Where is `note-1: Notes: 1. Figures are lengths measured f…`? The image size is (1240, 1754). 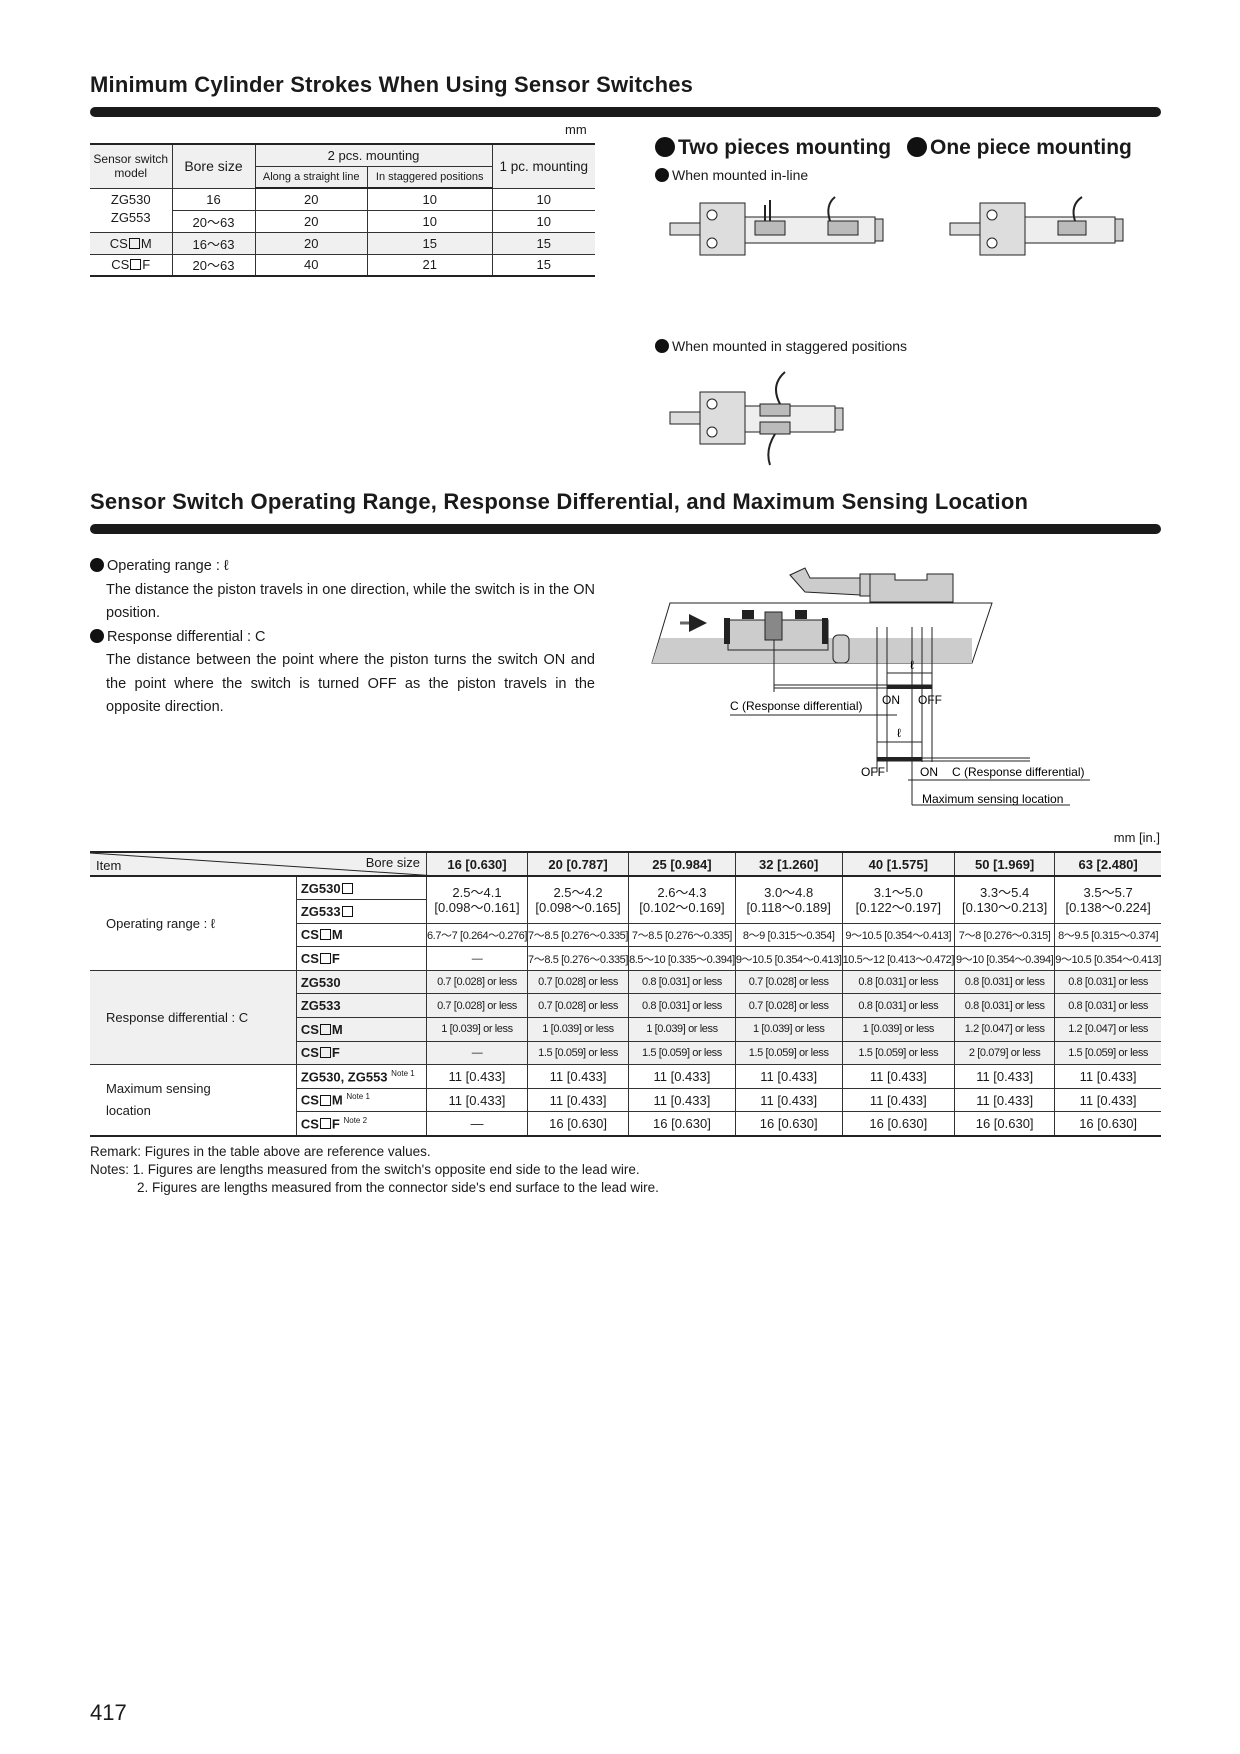 note-1: Notes: 1. Figures are lengths measured f… is located at coordinates (365, 1169).